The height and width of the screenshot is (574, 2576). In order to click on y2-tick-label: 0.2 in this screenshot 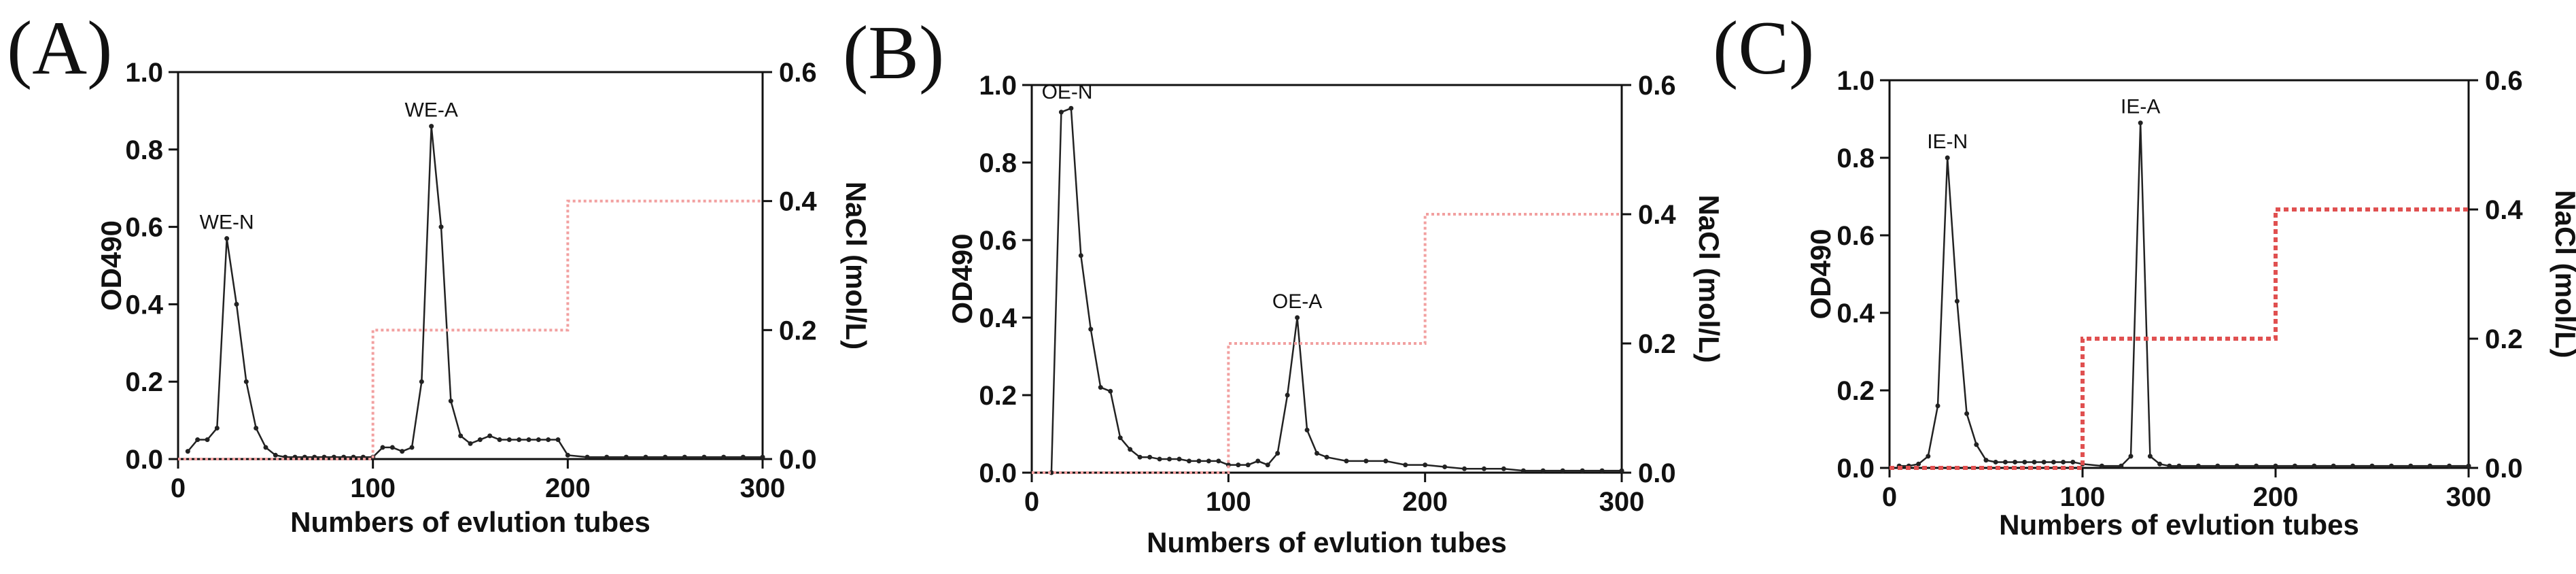, I will do `click(1657, 344)`.